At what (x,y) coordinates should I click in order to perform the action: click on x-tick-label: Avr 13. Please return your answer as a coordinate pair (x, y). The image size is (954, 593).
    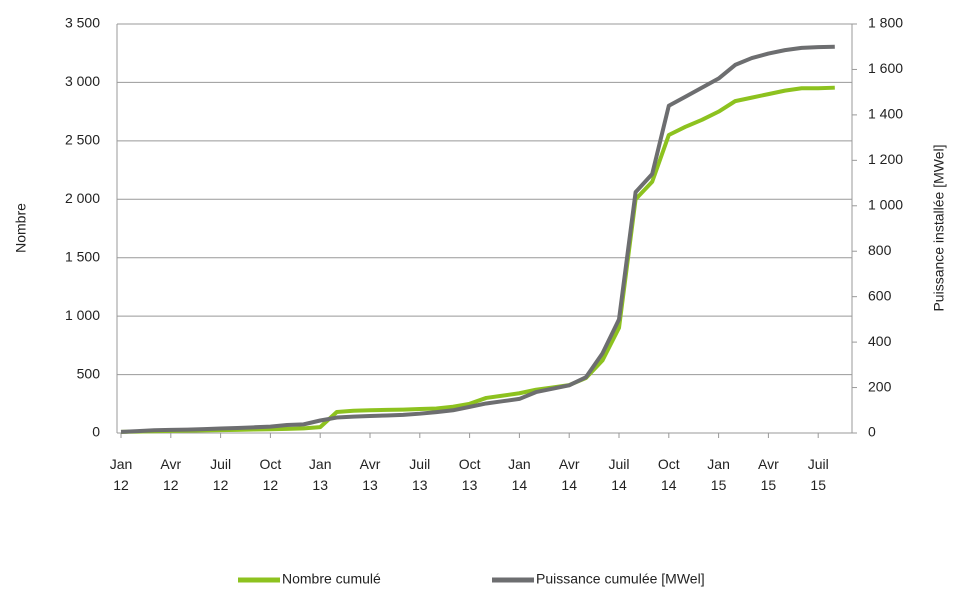
    Looking at the image, I should click on (370, 474).